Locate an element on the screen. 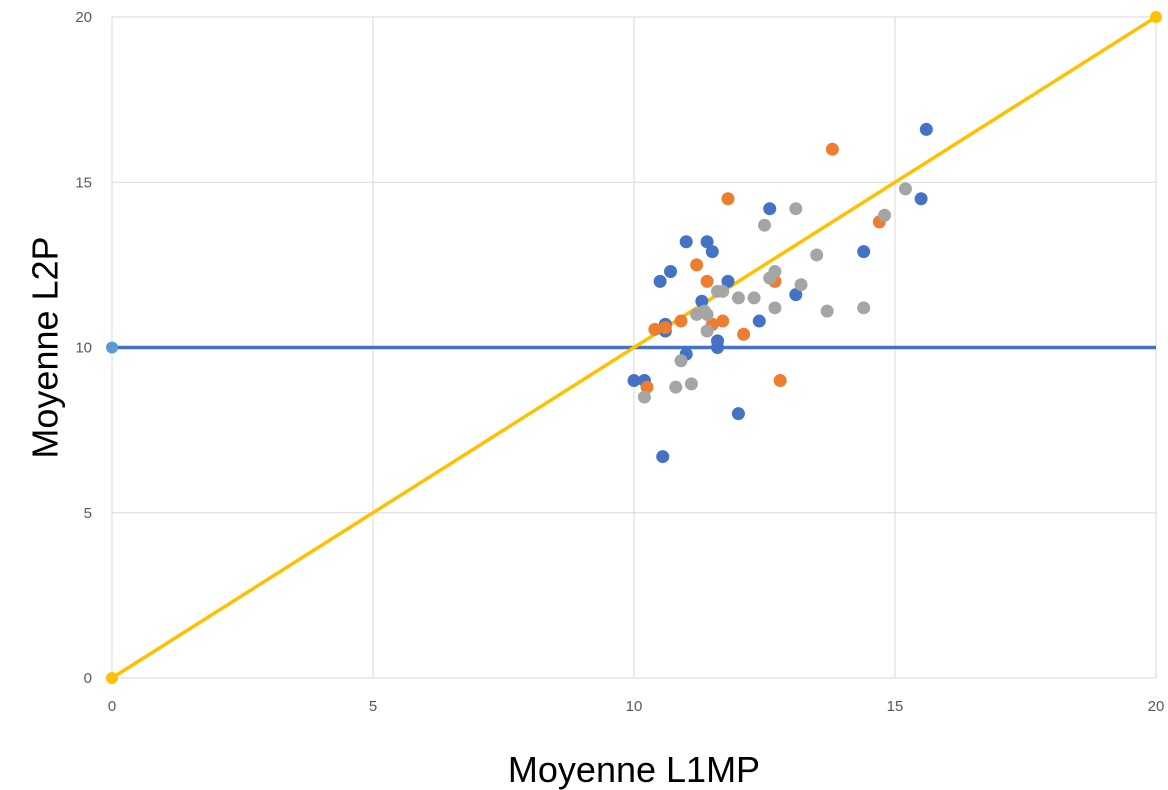  y-tick-label: 10 is located at coordinates (83, 348).